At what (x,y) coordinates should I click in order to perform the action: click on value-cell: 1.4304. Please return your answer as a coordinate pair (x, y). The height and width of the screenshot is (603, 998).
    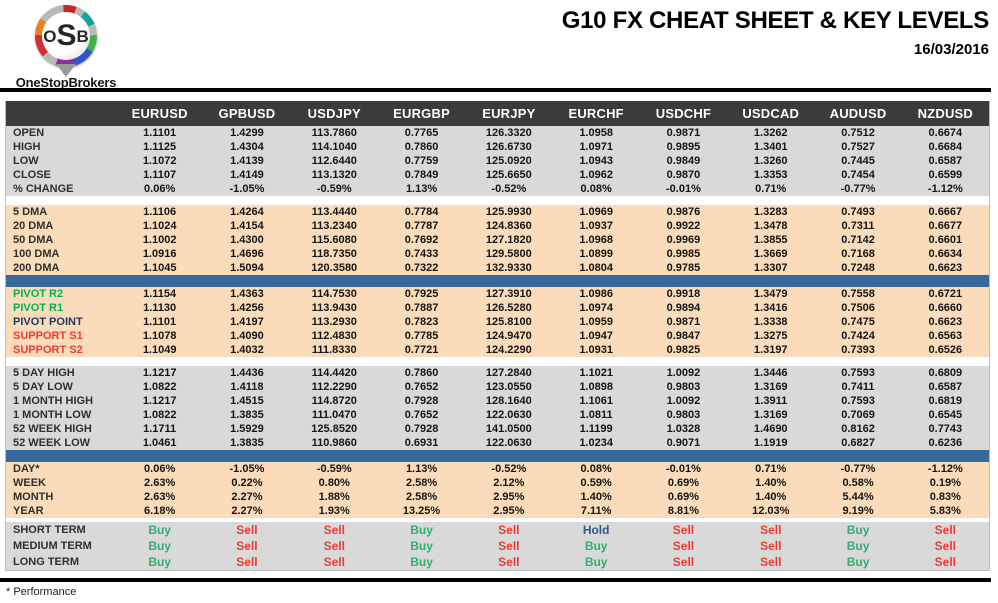
    Looking at the image, I should click on (247, 147).